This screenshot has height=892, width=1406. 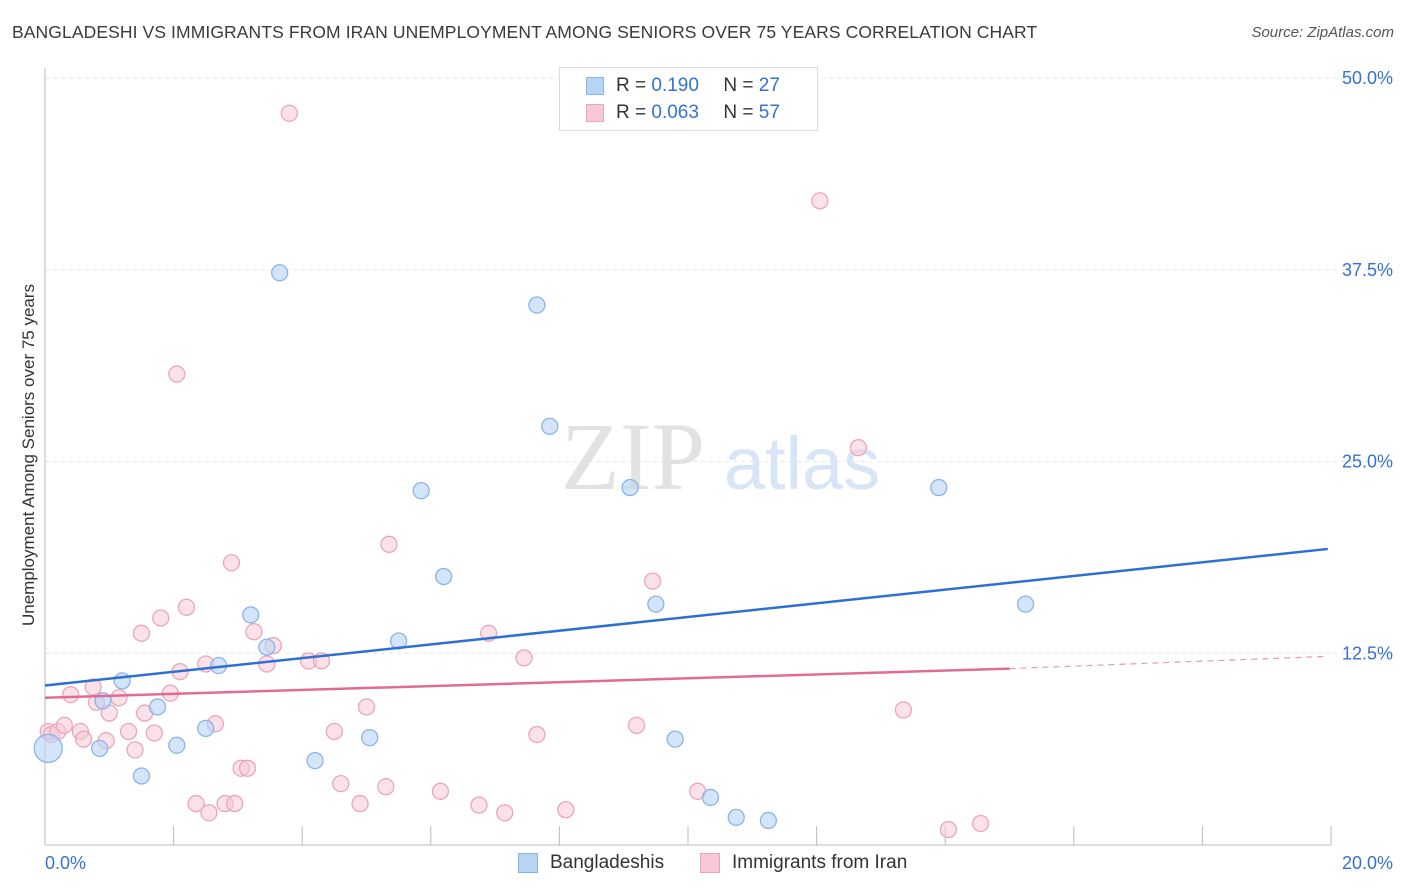 What do you see at coordinates (65, 863) in the screenshot?
I see `x-tick-label: 0.0%` at bounding box center [65, 863].